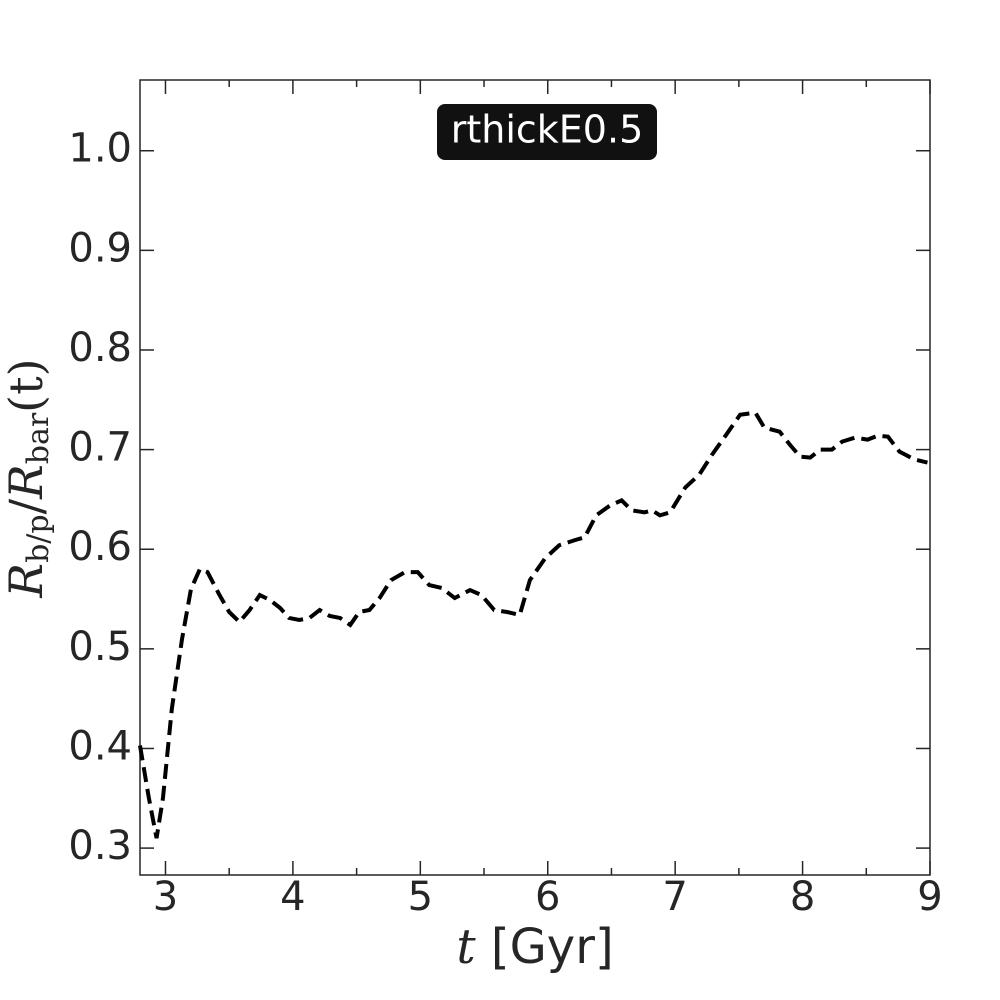 This screenshot has width=1000, height=1000. I want to click on y-tick-label: 0.4, so click(100, 746).